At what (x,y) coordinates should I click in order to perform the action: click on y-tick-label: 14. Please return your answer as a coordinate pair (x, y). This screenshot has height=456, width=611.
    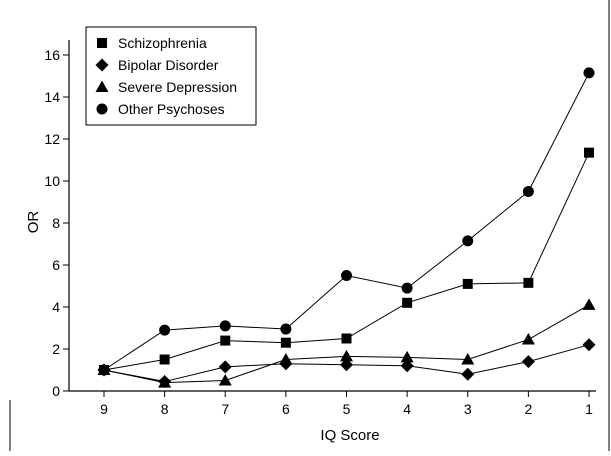
    Looking at the image, I should click on (52, 97).